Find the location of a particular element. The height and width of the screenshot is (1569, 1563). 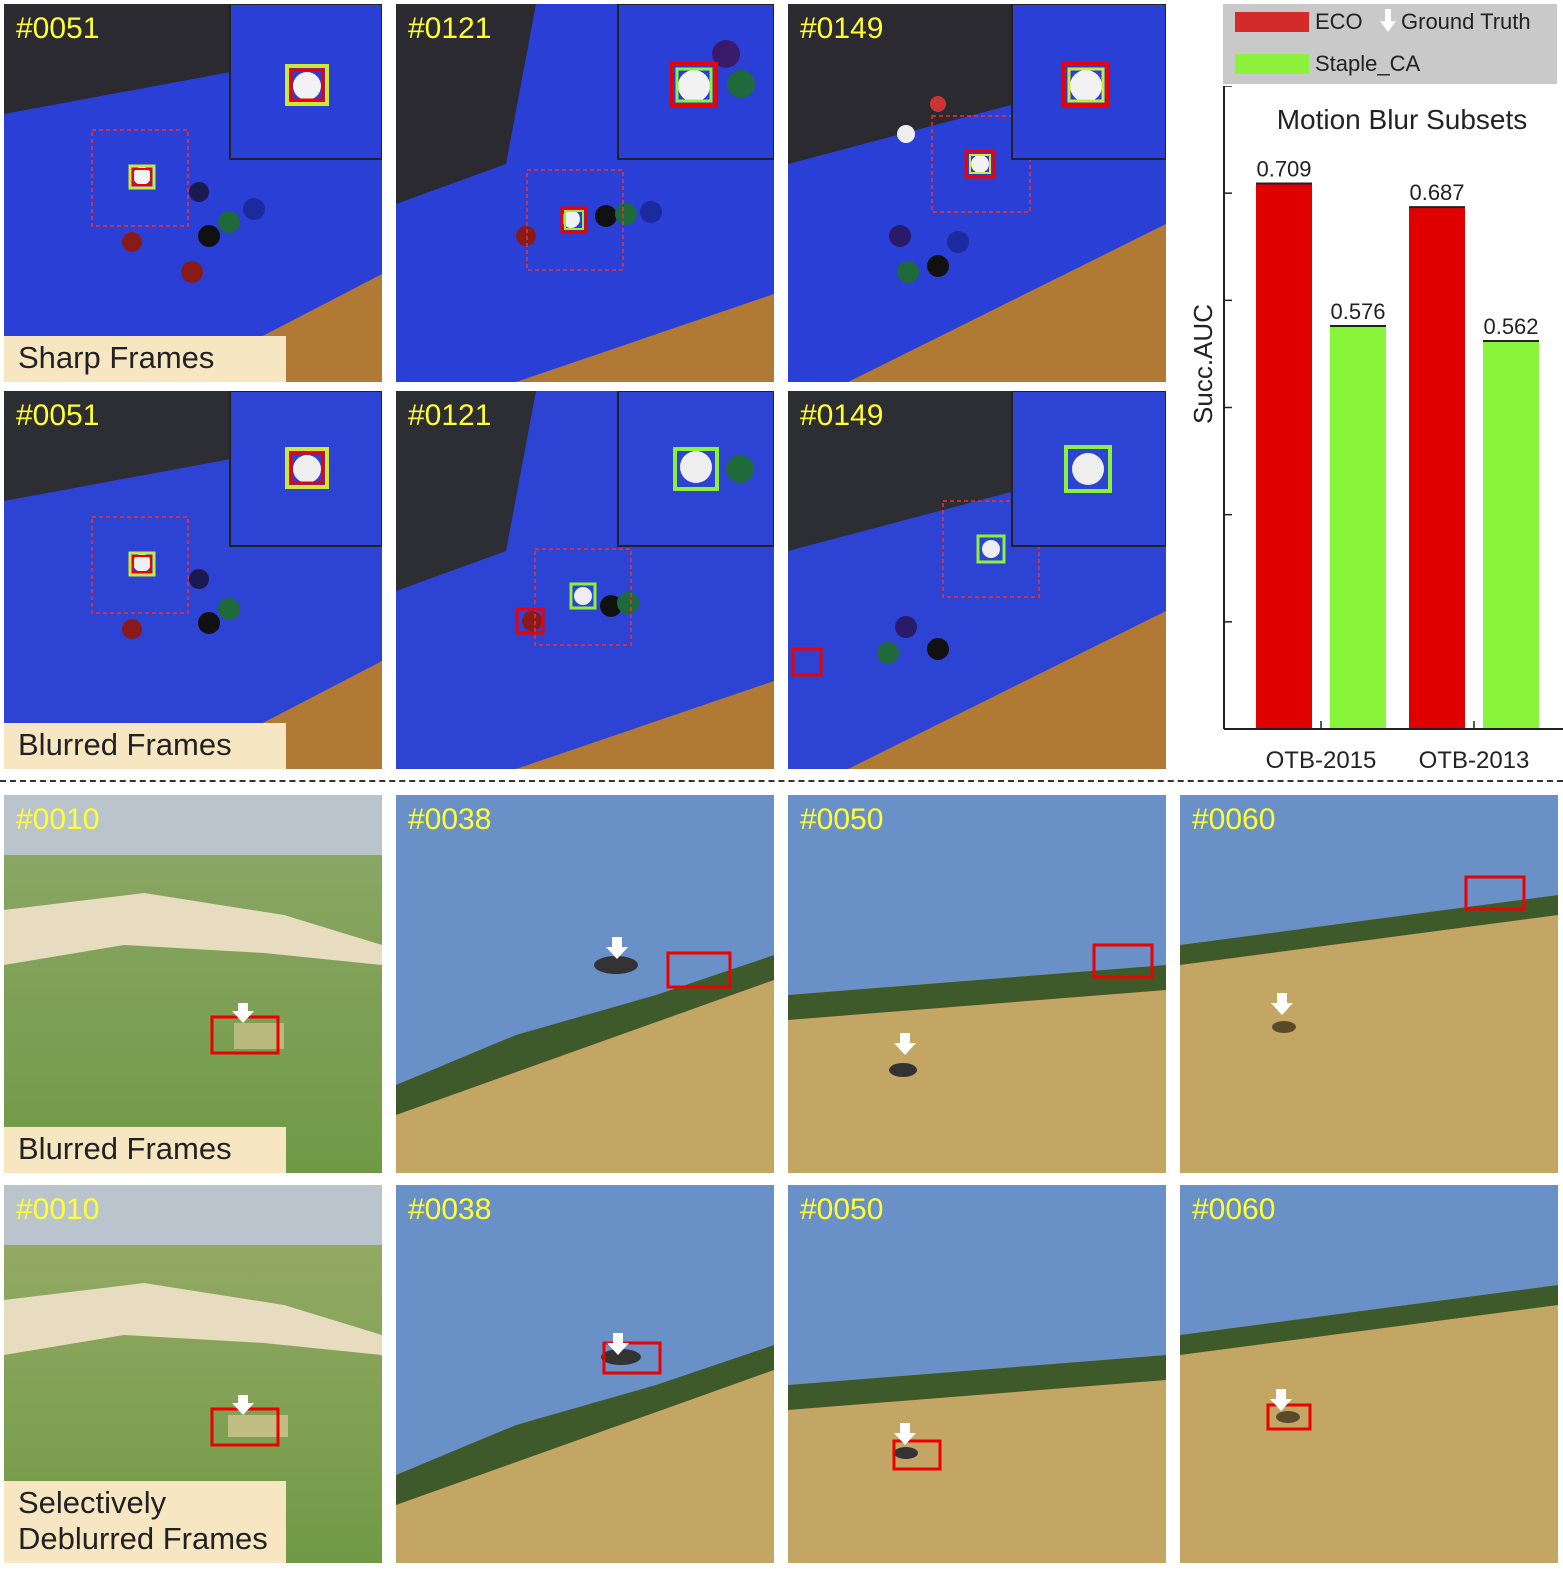

pool-panel-sharp-0149: #0149 is located at coordinates (977, 193).